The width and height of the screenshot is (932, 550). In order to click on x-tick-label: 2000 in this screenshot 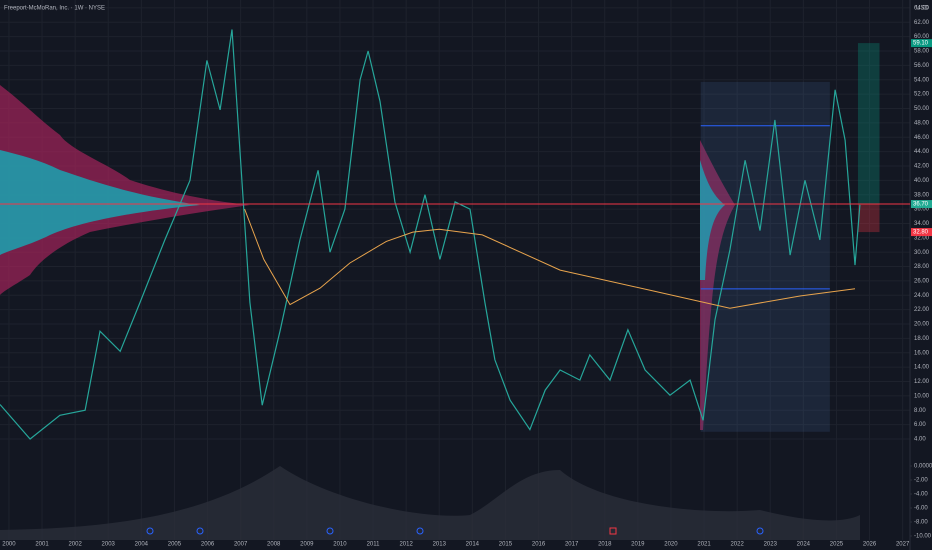, I will do `click(9, 545)`.